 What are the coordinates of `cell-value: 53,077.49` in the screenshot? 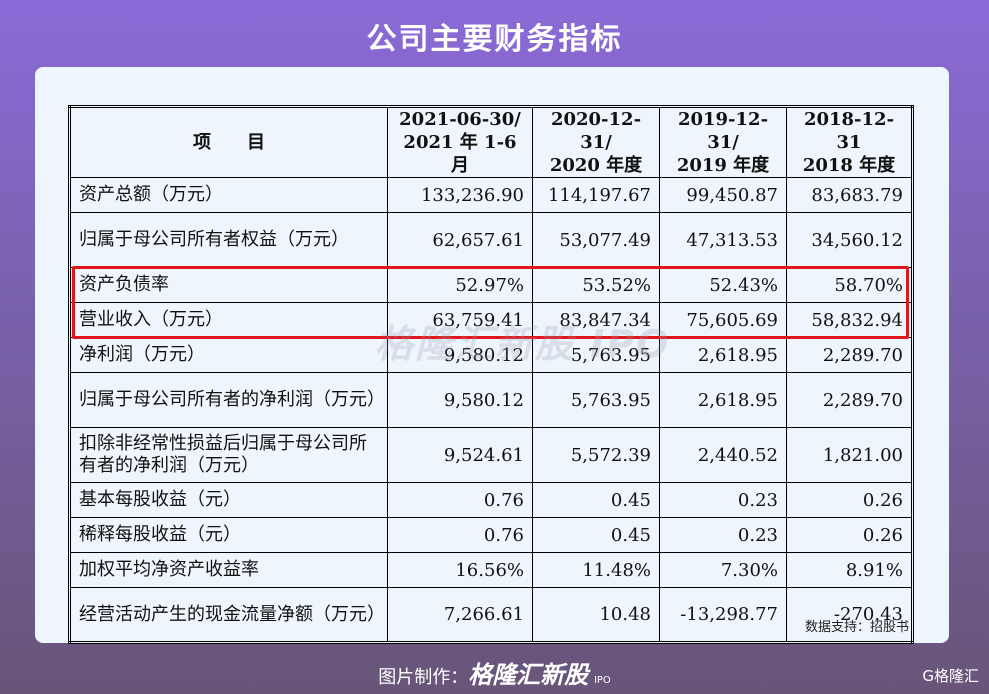 It's located at (596, 240).